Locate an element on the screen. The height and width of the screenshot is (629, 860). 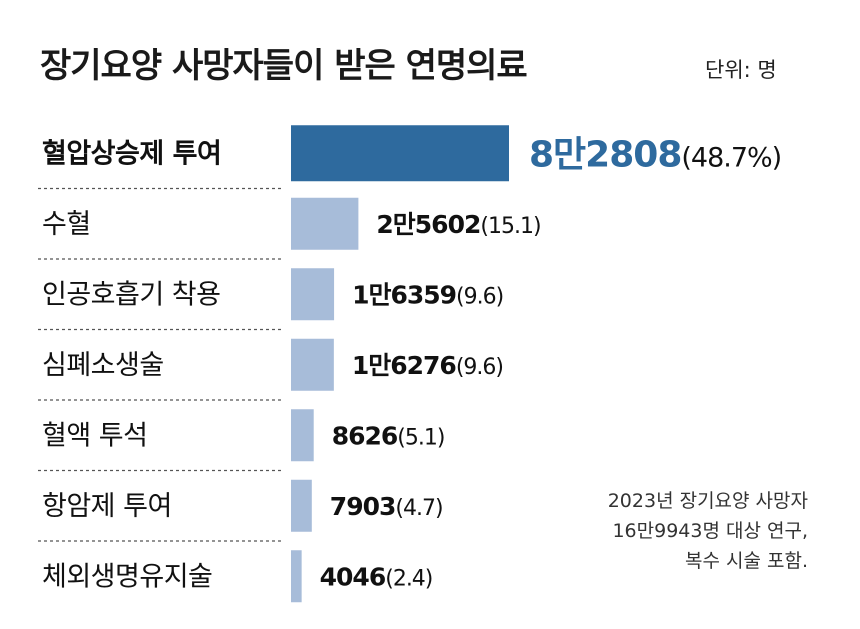
percent-label: (5.1) is located at coordinates (420, 437).